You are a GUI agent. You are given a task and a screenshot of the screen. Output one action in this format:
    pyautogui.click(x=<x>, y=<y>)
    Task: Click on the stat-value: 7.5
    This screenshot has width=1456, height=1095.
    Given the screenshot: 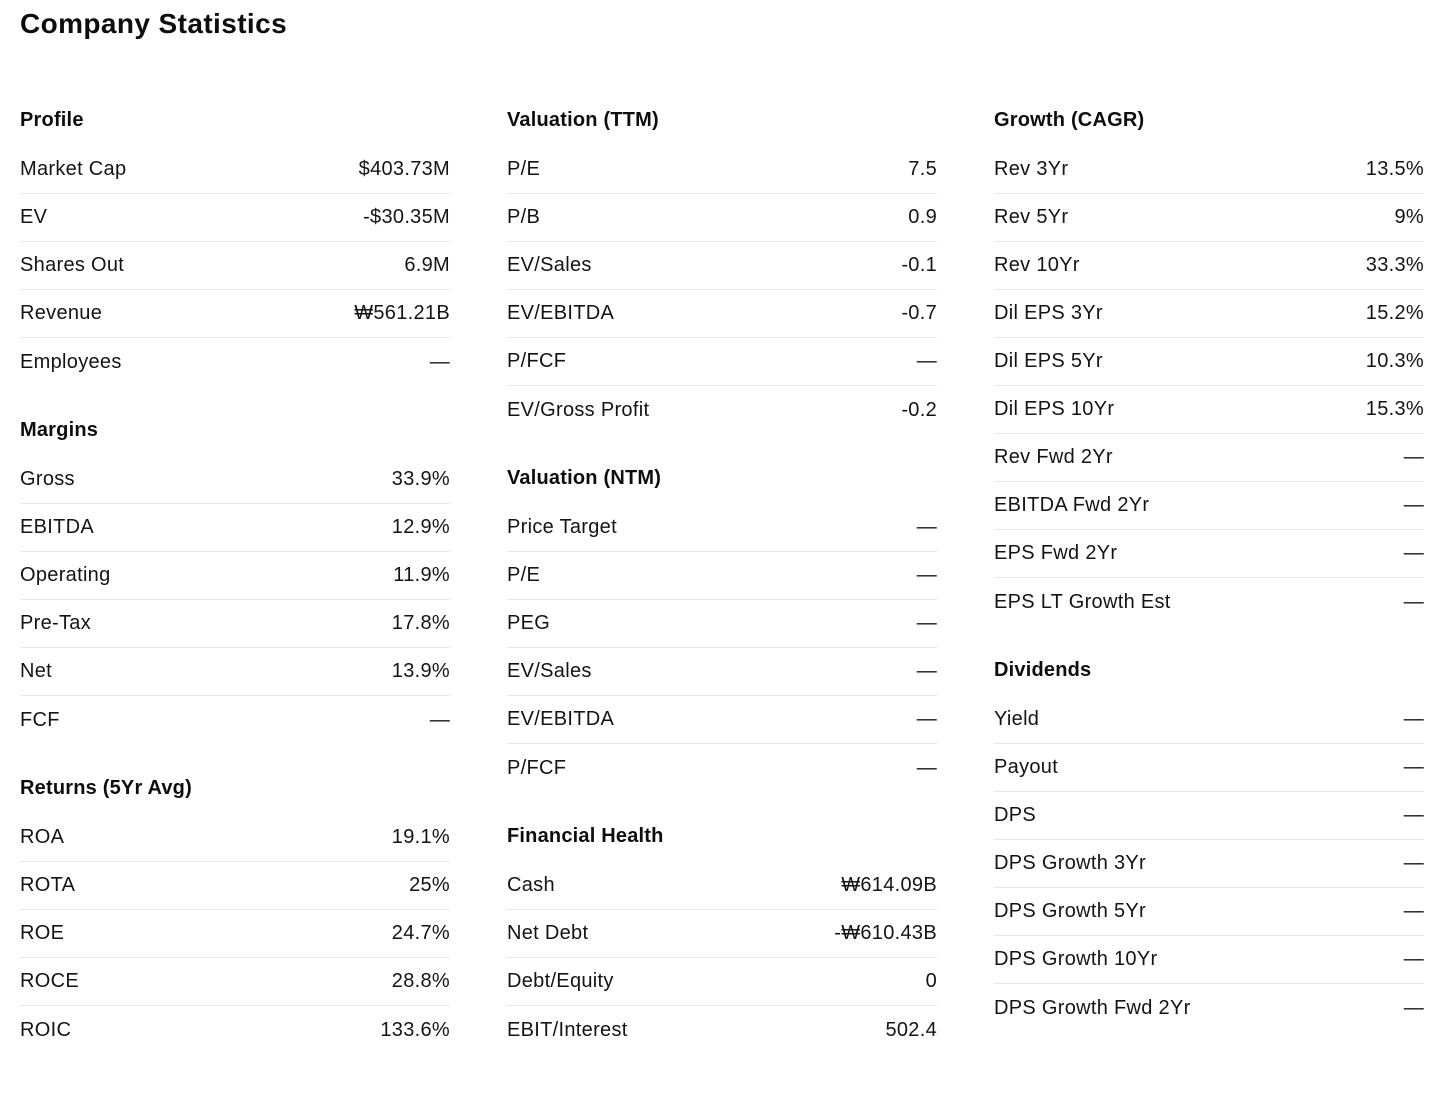 What is the action you would take?
    pyautogui.click(x=922, y=169)
    